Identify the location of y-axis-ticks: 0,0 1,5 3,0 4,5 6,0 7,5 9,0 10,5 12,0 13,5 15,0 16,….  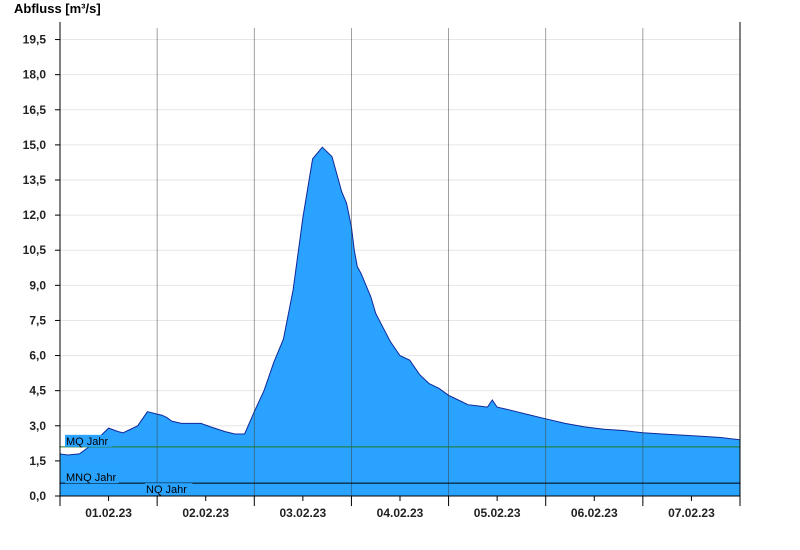
(41, 268).